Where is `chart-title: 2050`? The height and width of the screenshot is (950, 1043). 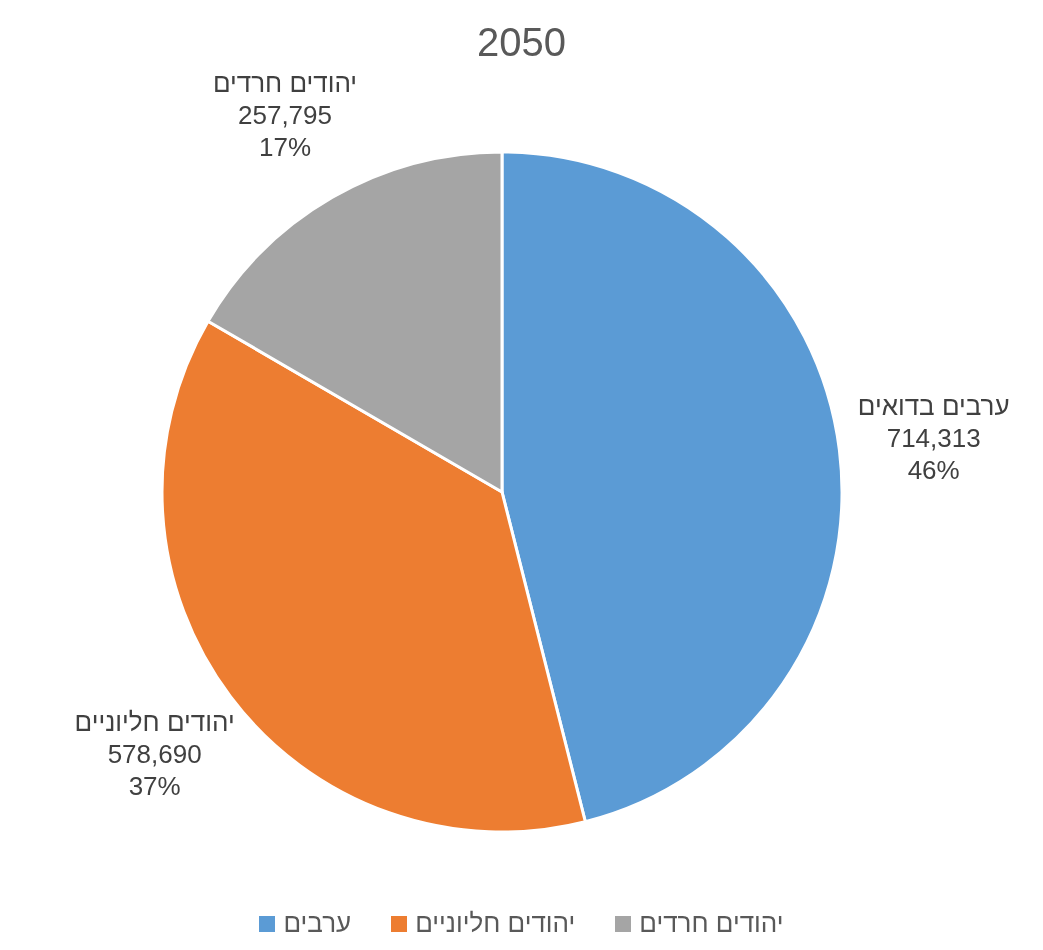 chart-title: 2050 is located at coordinates (521, 42).